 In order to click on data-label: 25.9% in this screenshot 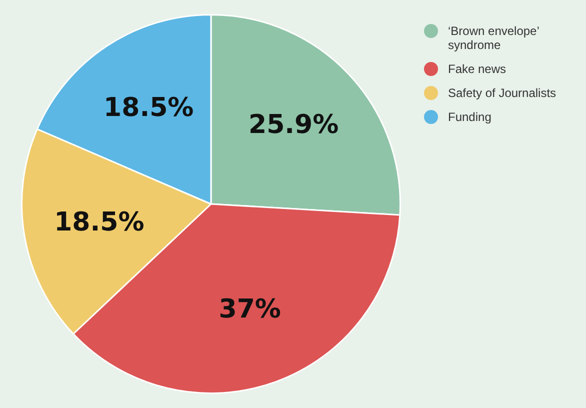, I will do `click(293, 125)`.